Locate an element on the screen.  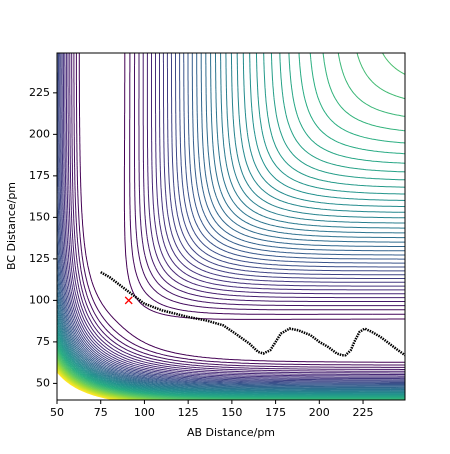
y-tick-label: 200 is located at coordinates (39, 133).